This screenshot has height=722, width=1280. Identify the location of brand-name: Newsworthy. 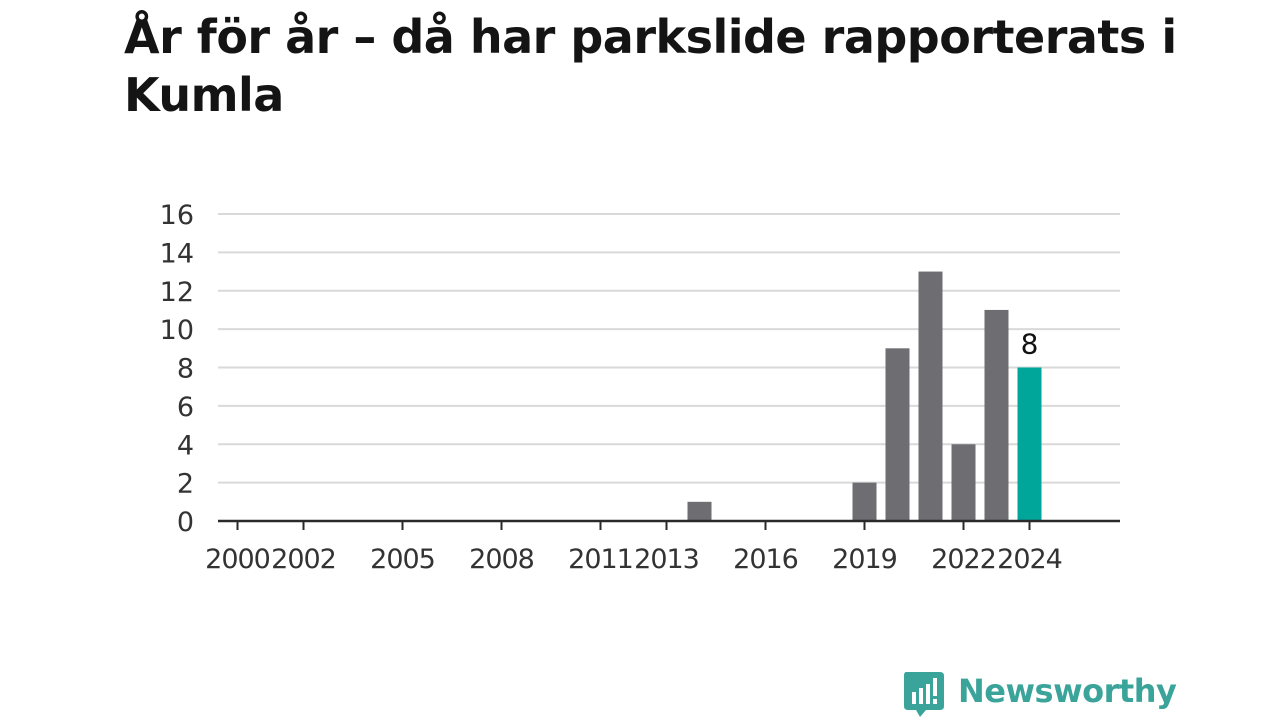
(1067, 691).